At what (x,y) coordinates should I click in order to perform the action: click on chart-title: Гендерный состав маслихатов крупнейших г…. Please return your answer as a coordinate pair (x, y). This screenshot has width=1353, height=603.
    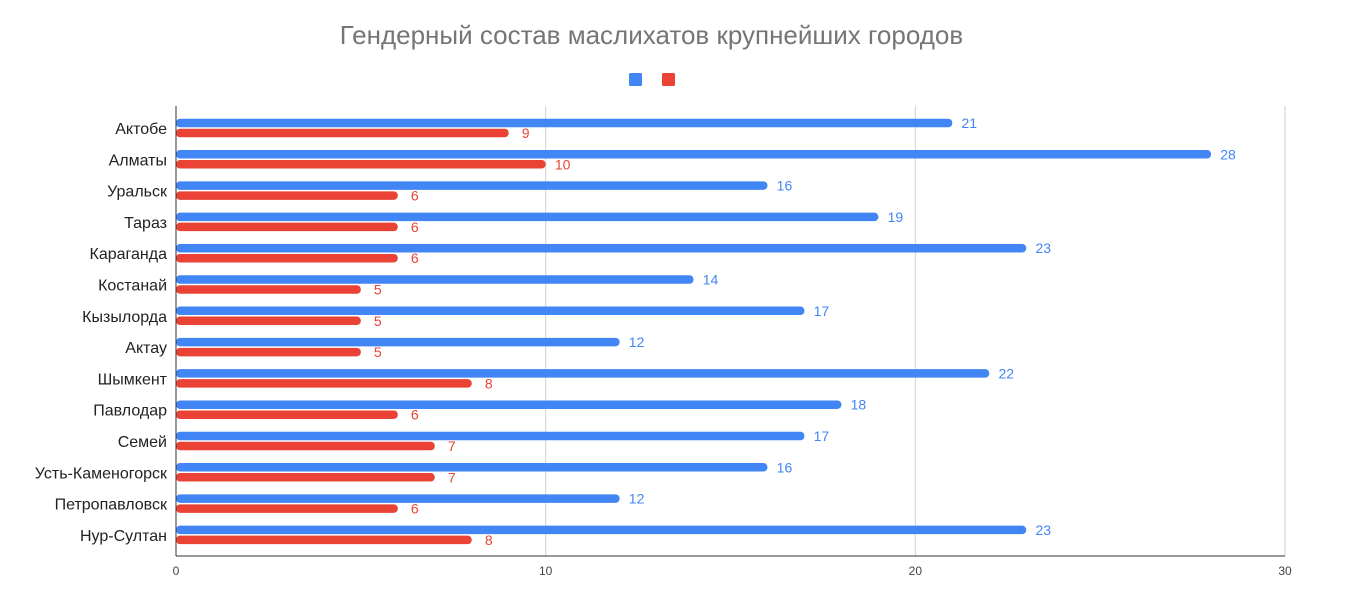
    Looking at the image, I should click on (651, 35).